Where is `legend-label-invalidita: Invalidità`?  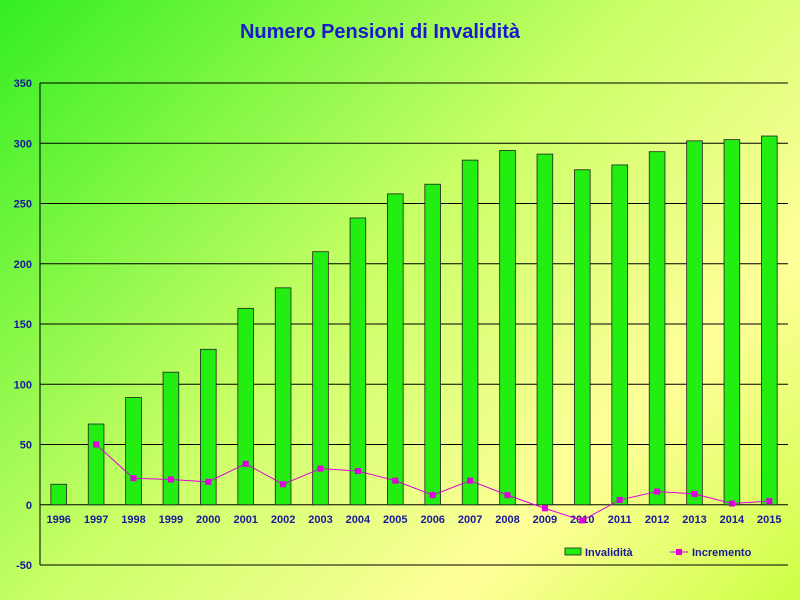
legend-label-invalidita: Invalidità is located at coordinates (609, 553).